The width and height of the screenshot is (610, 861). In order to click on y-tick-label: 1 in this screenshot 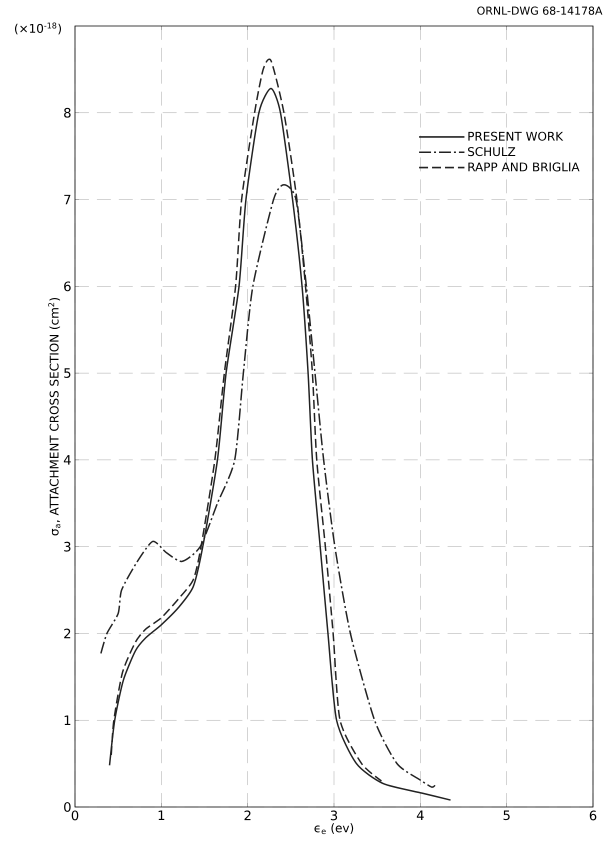, I will do `click(67, 720)`.